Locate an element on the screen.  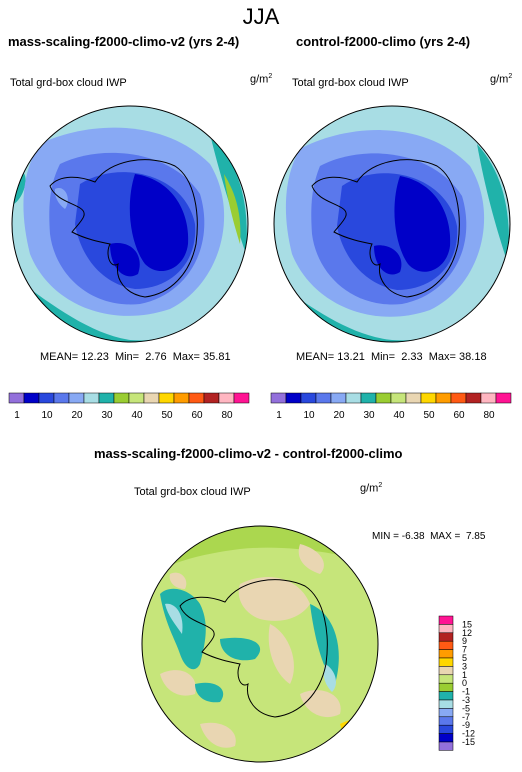
diff-minmax: MIN = -6.38 MAX = 7.85 is located at coordinates (429, 536).